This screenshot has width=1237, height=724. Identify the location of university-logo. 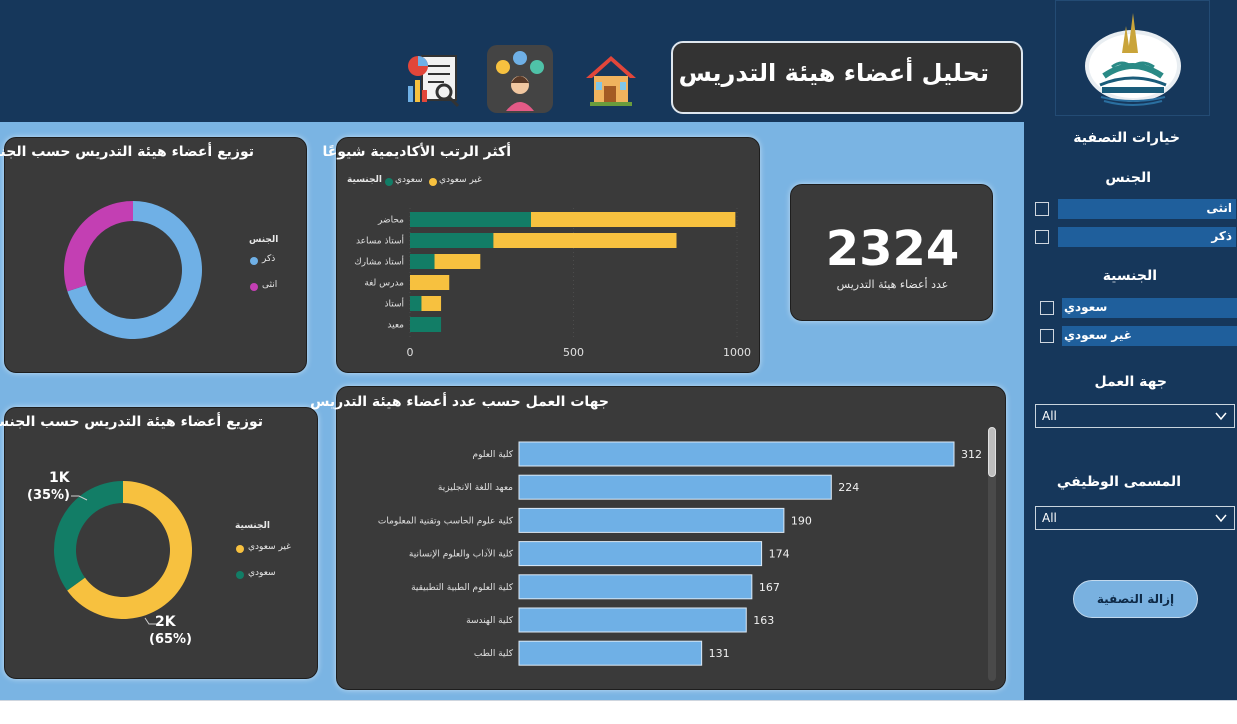
(1132, 58).